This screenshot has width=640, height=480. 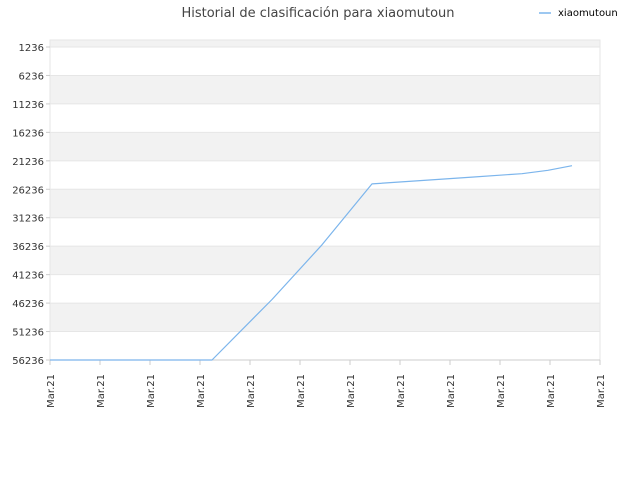 I want to click on y-tick-label: 6236, so click(x=31, y=76).